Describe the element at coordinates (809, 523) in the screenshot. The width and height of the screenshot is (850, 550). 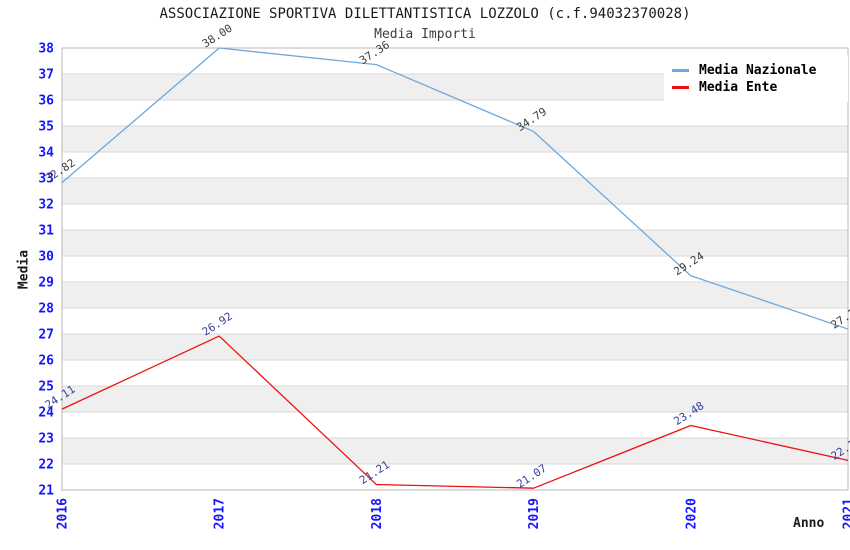
I see `x-axis-title: Anno` at that location.